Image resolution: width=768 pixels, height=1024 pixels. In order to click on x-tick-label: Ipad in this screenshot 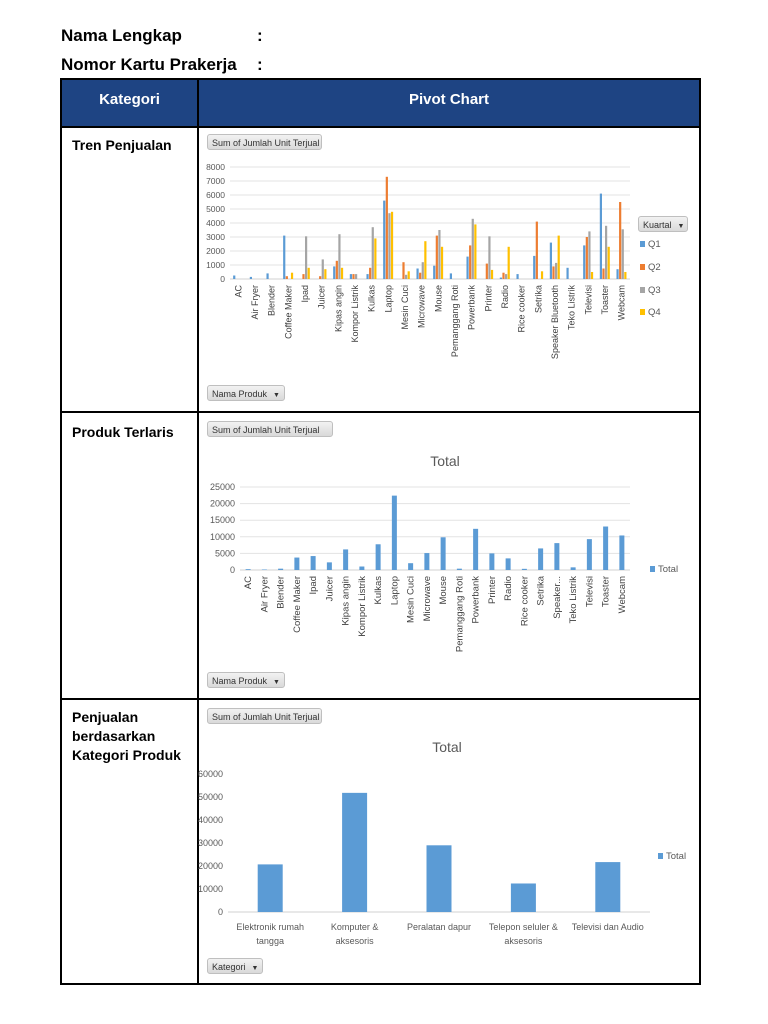, I will do `click(305, 294)`.